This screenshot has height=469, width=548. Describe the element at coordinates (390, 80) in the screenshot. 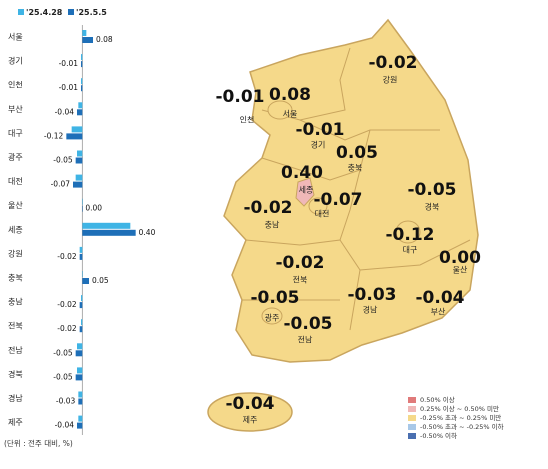

I see `map-region: 강원` at that location.